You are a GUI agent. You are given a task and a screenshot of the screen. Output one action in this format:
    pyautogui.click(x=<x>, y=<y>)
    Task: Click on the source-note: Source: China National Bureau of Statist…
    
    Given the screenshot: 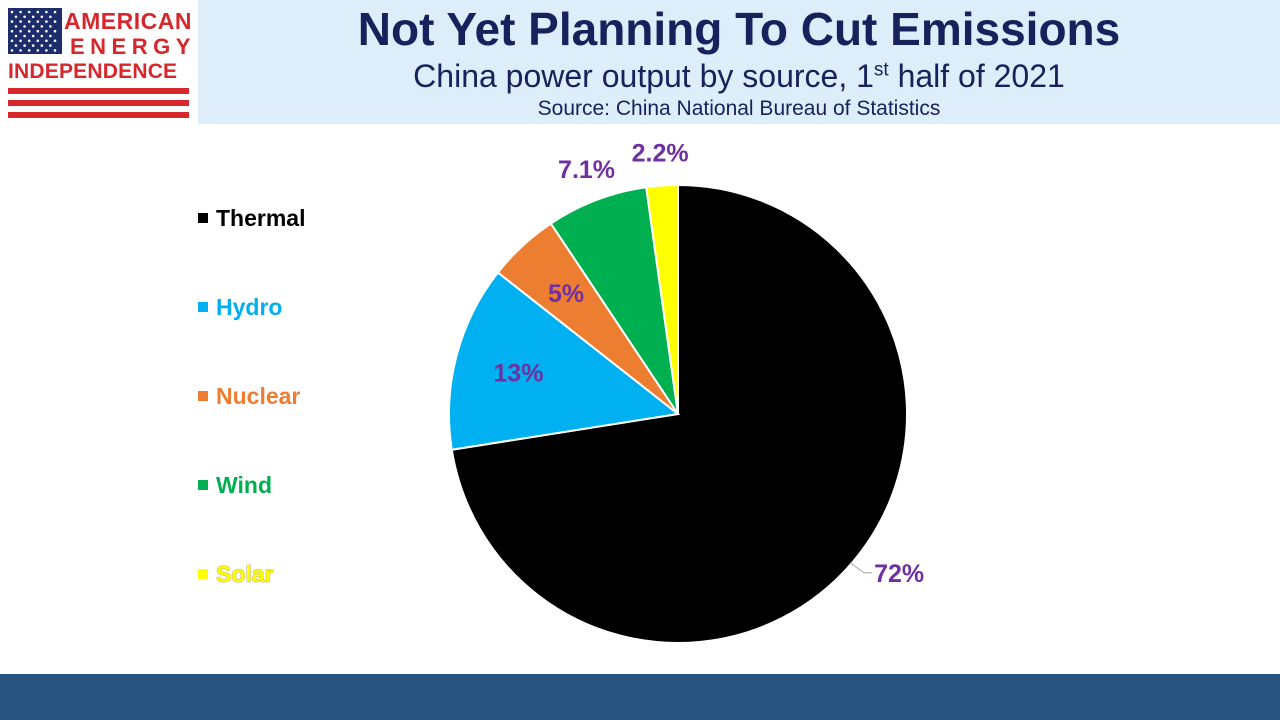 What is the action you would take?
    pyautogui.click(x=739, y=108)
    